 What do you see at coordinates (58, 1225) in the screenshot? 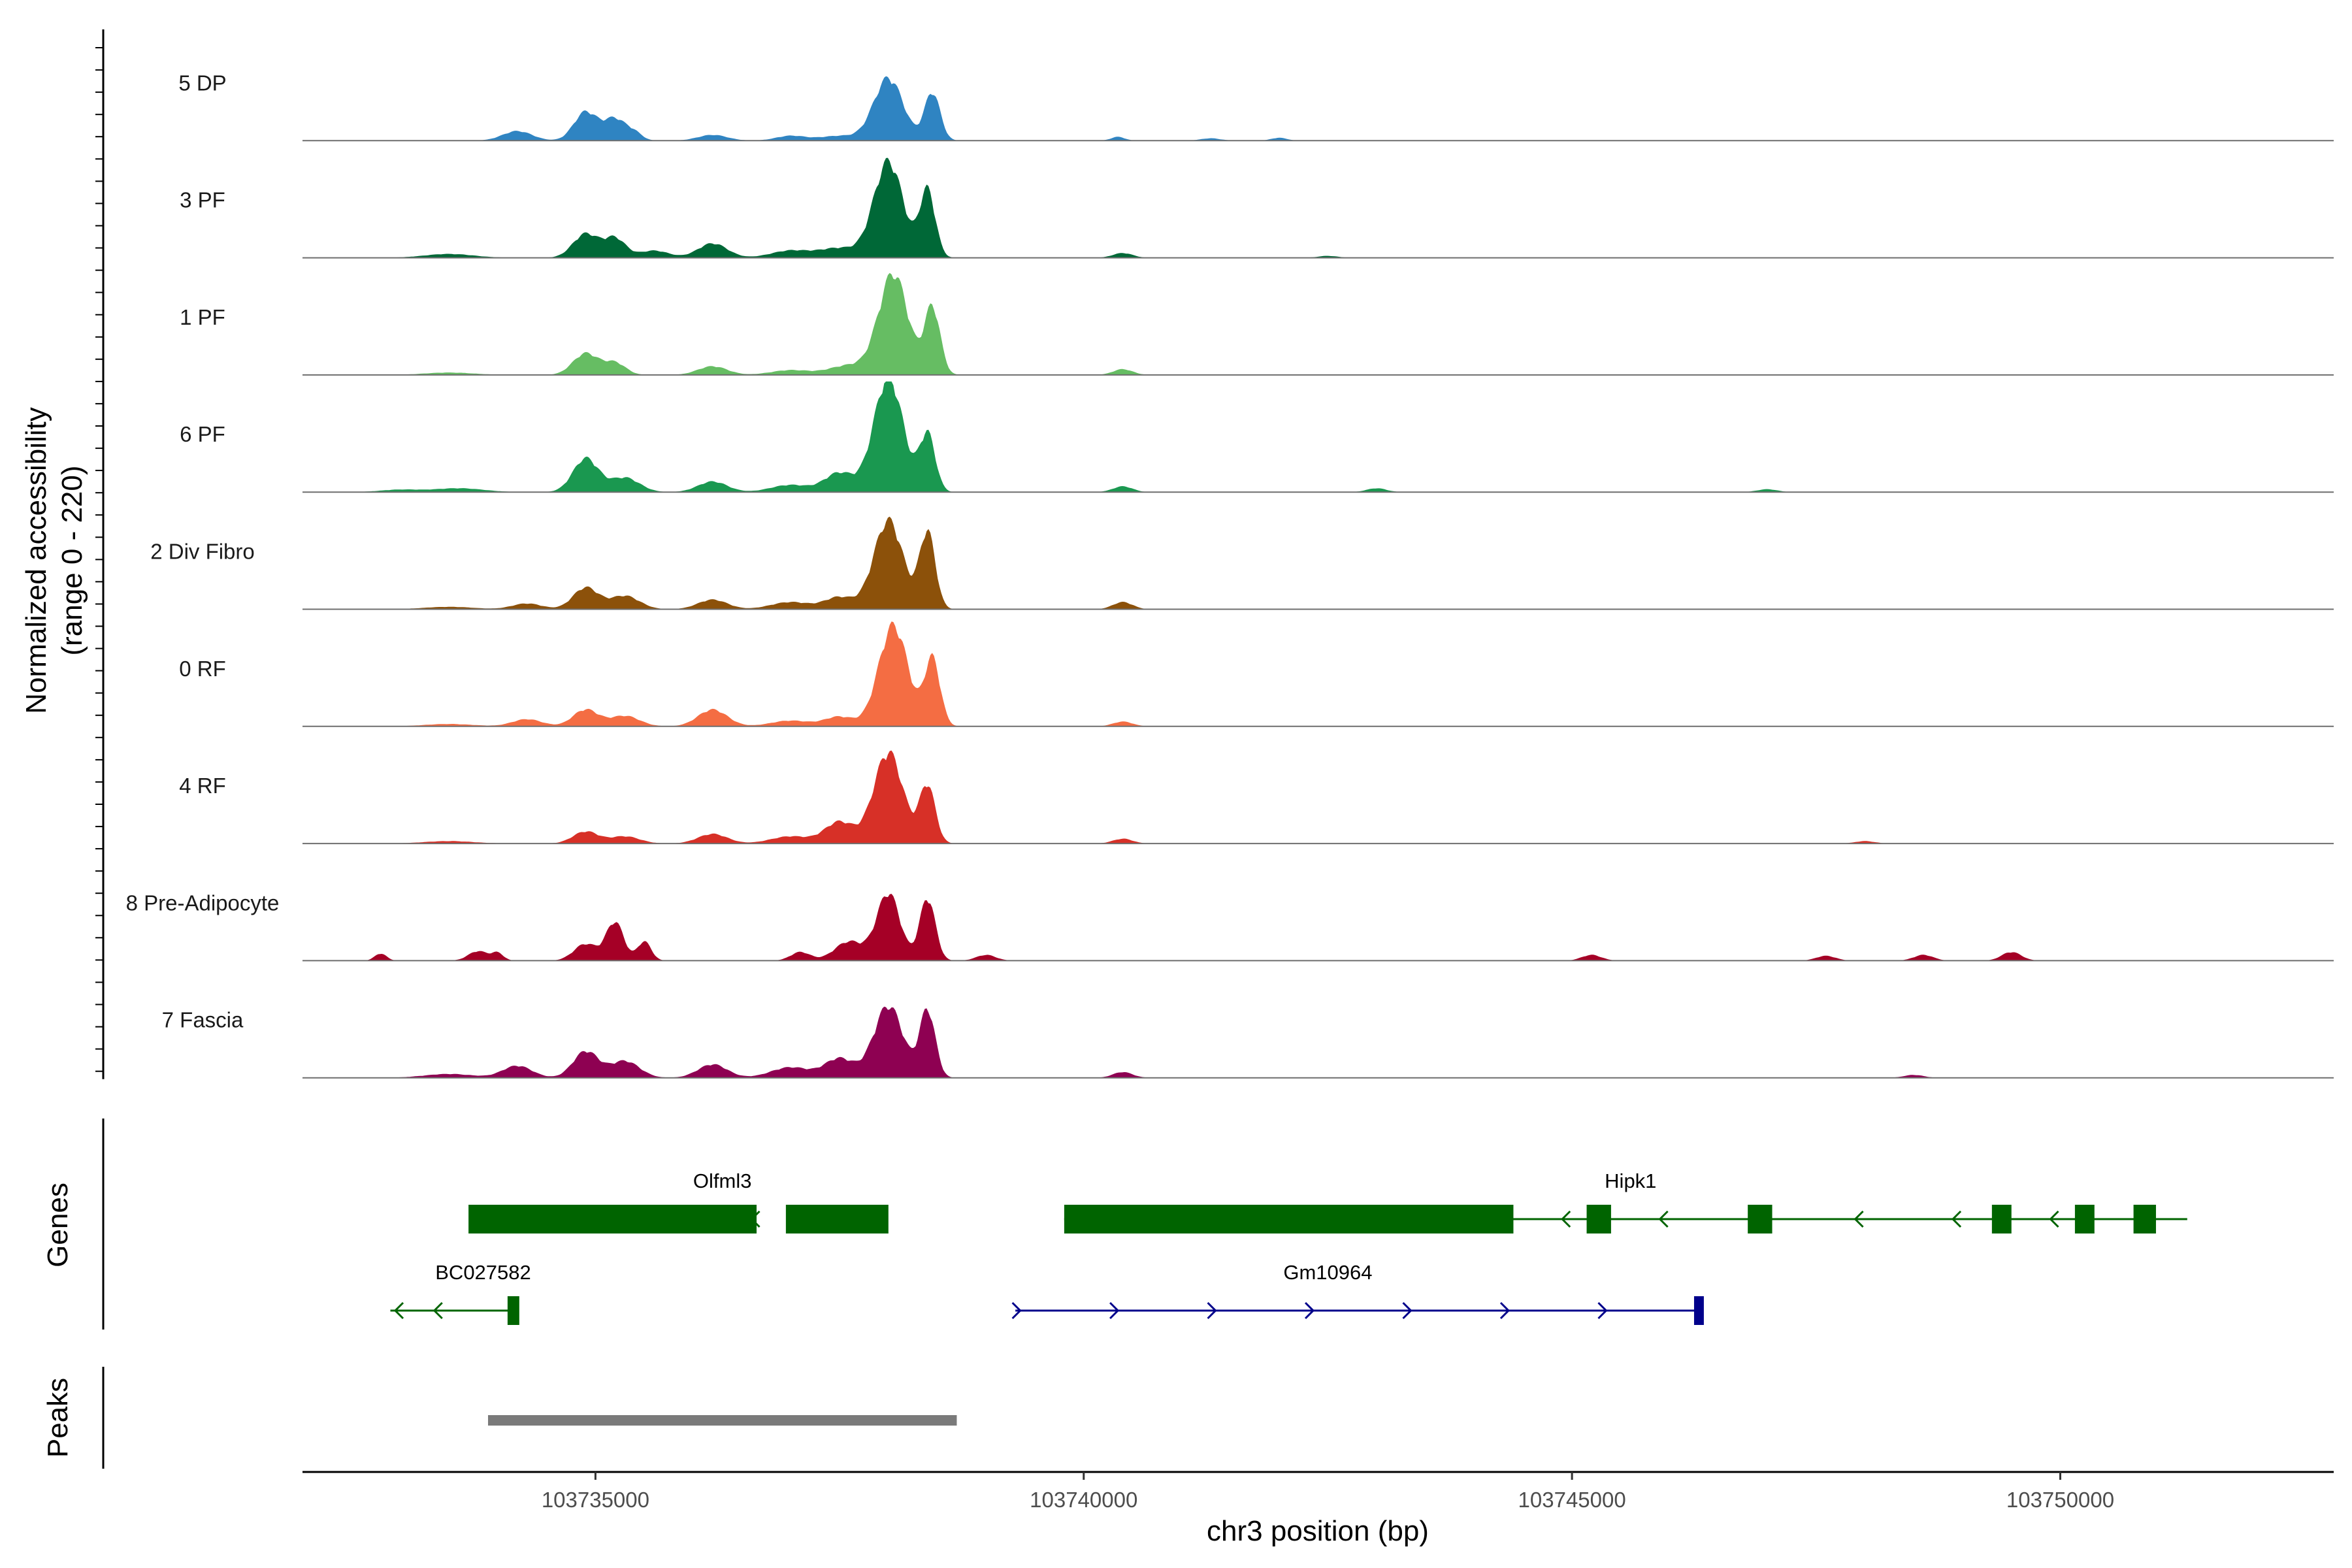
I see `genes-panel-title: Genes` at bounding box center [58, 1225].